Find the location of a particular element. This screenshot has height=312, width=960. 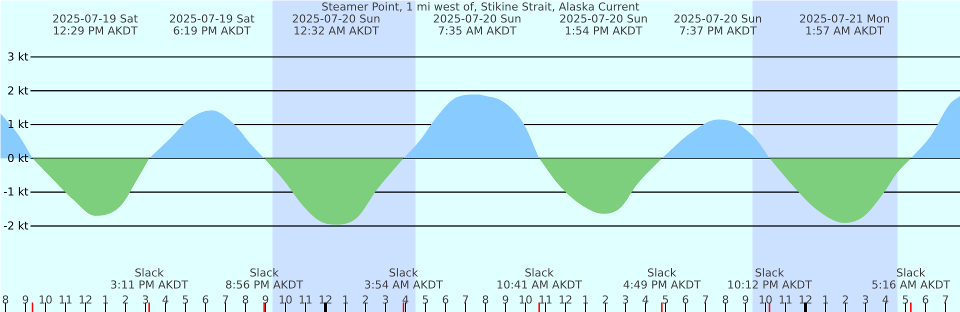

y-tick-label: -1 kt is located at coordinates (16, 192).